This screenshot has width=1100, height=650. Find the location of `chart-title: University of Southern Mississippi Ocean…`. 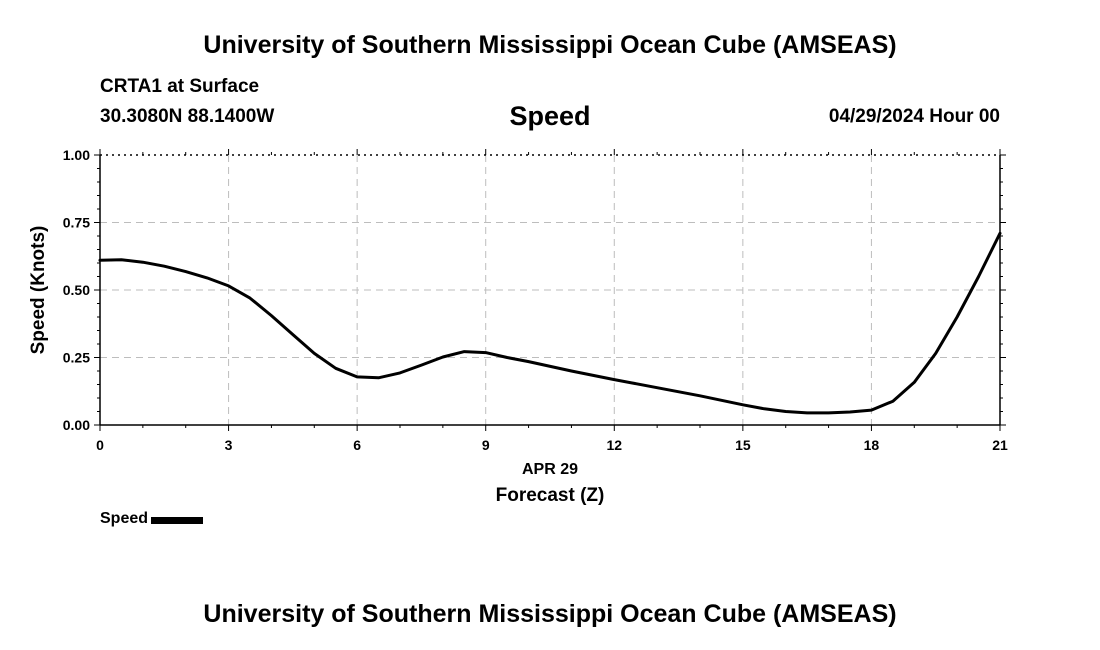

chart-title: University of Southern Mississippi Ocean… is located at coordinates (550, 45).